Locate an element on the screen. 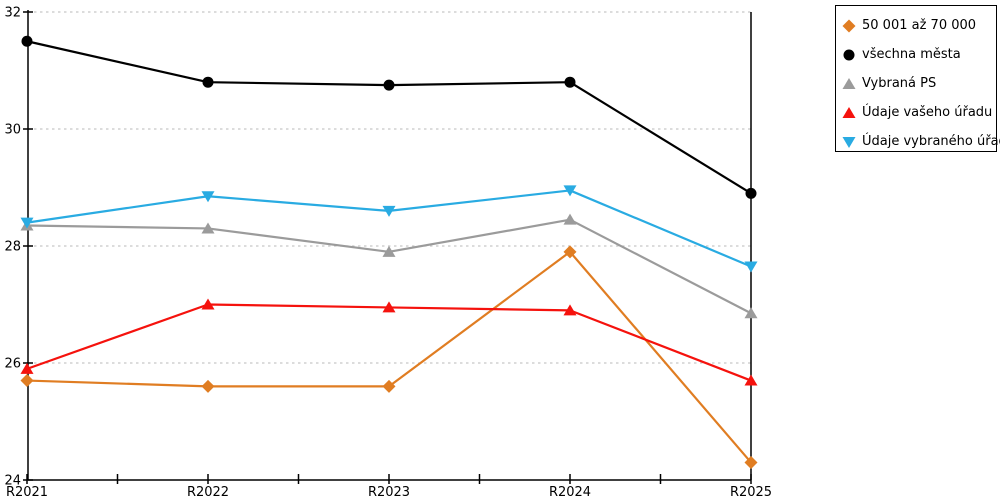 Image resolution: width=1000 pixels, height=500 pixels. y-tick-label: 28 is located at coordinates (12, 247).